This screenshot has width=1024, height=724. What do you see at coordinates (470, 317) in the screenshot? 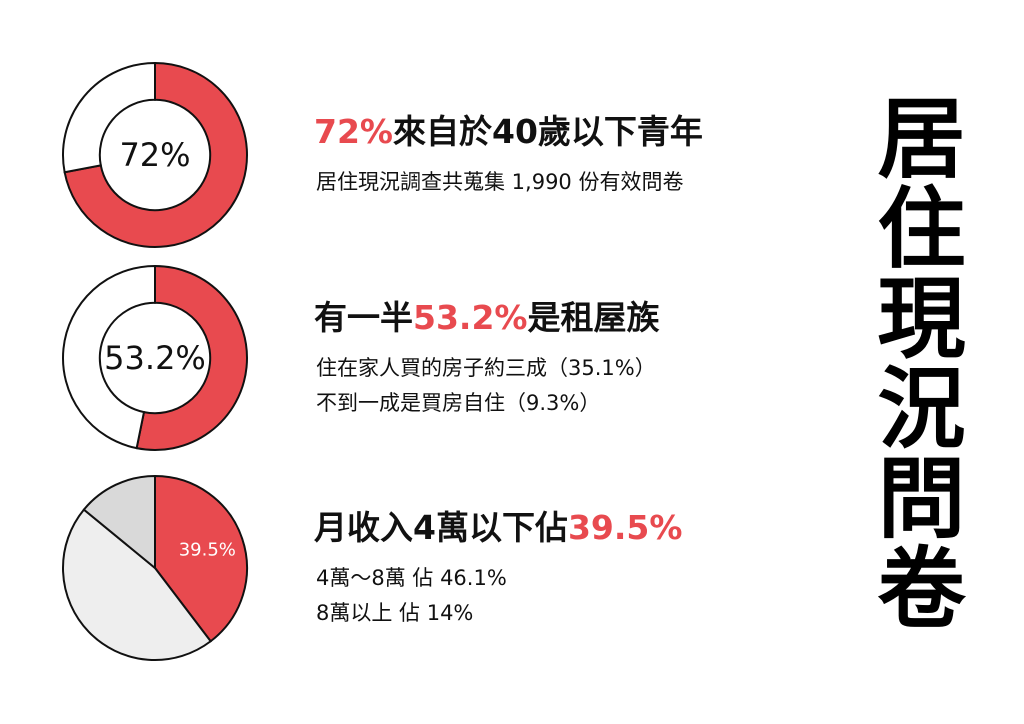
I see `headline-part: 53.2%` at bounding box center [470, 317].